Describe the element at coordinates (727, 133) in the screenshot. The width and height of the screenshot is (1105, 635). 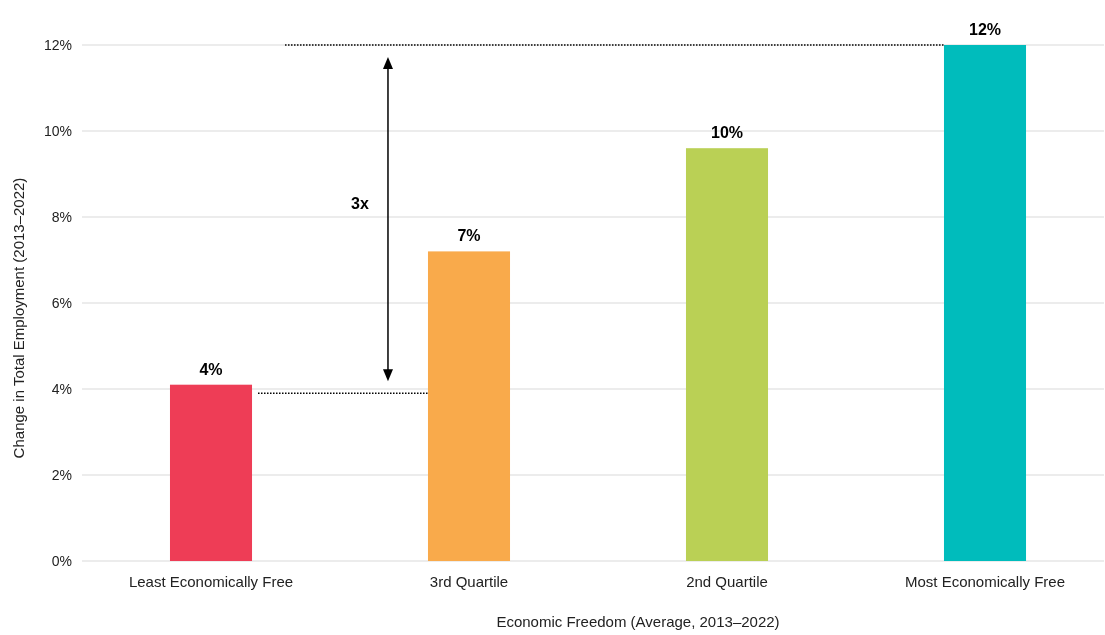
I see `data-label: 10%` at that location.